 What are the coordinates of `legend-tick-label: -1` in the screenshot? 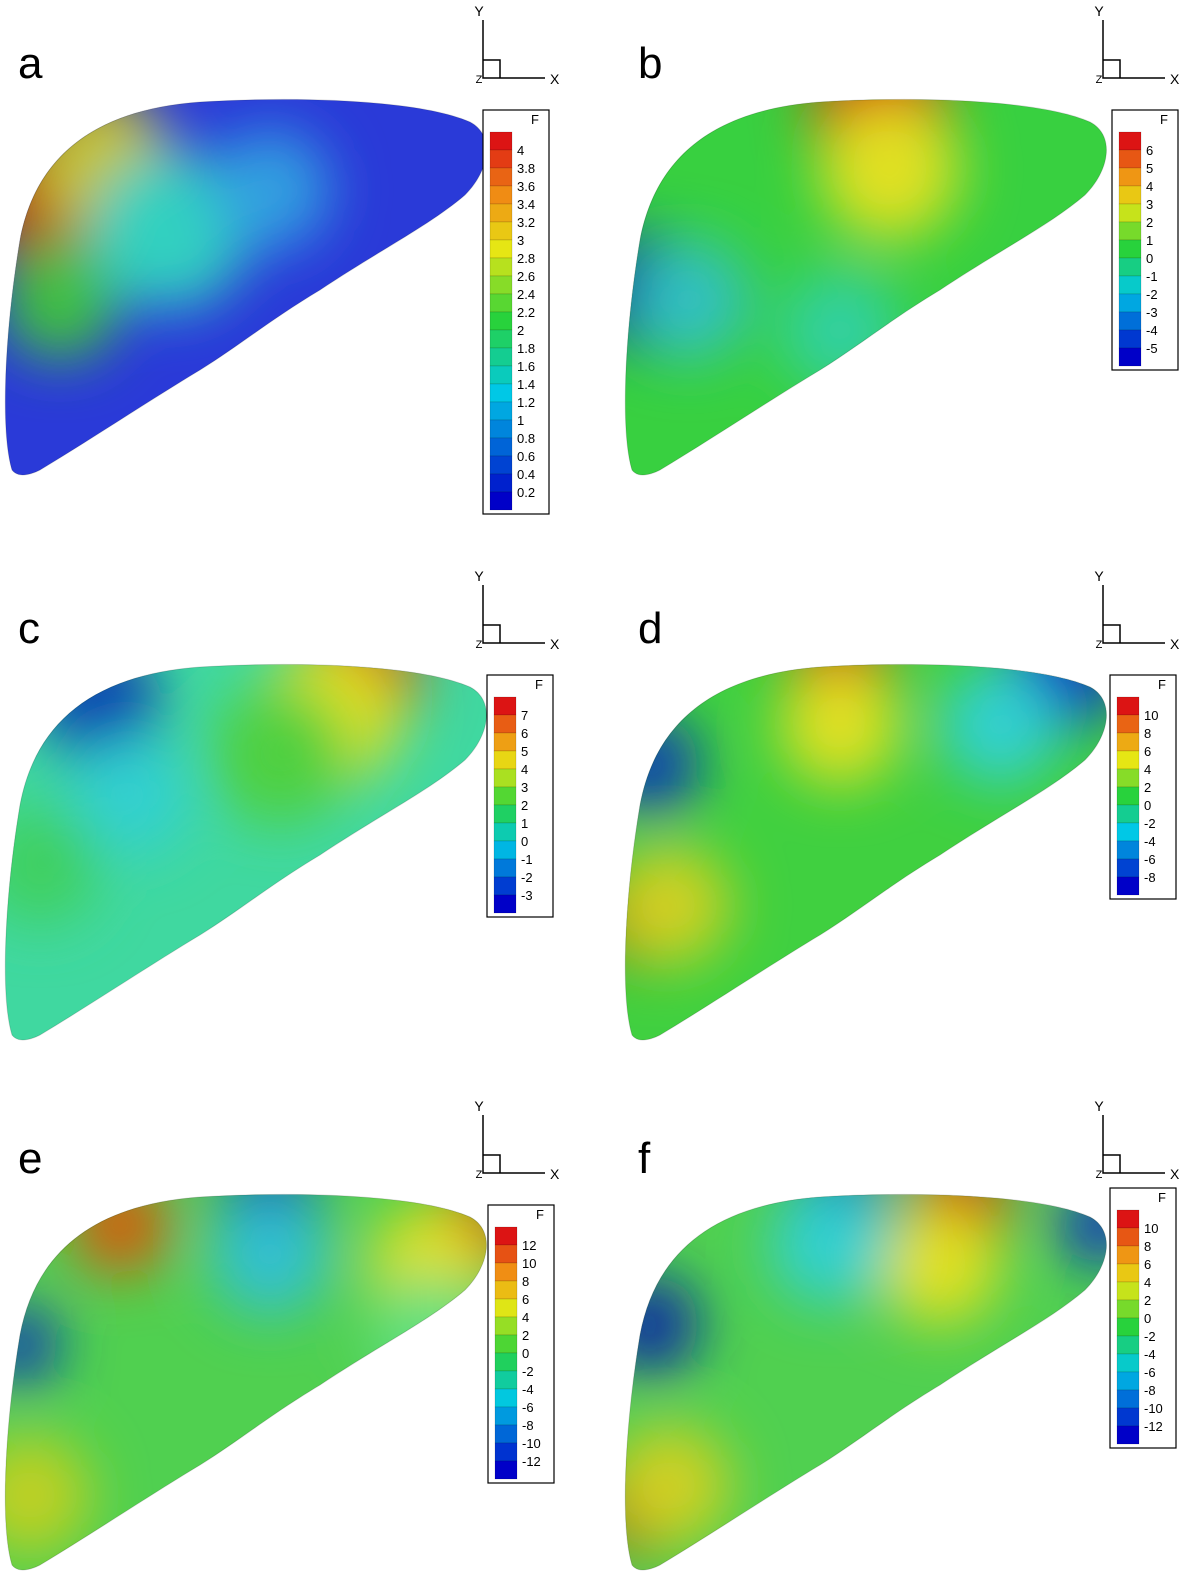 It's located at (527, 859).